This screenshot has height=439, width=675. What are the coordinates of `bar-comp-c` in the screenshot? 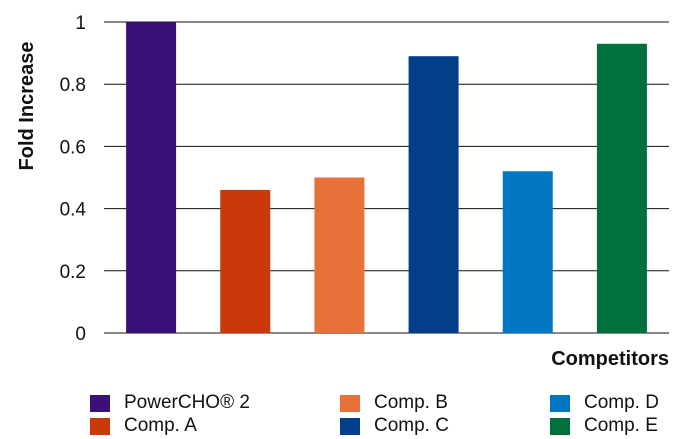 It's located at (433, 195).